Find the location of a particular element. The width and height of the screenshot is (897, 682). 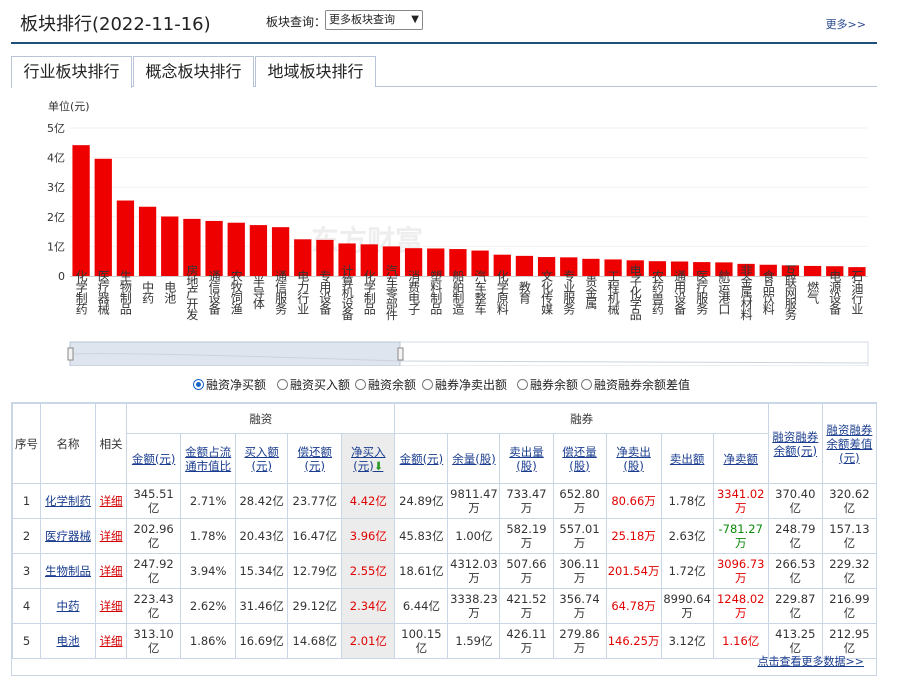

chevron-down-icon: ▼ is located at coordinates (415, 19).